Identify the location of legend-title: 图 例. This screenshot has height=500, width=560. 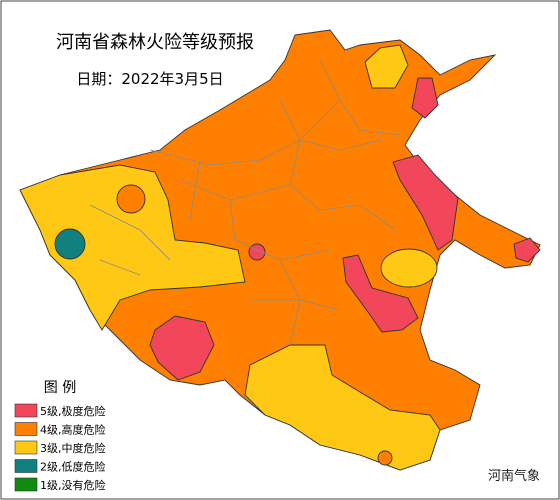
(60, 388).